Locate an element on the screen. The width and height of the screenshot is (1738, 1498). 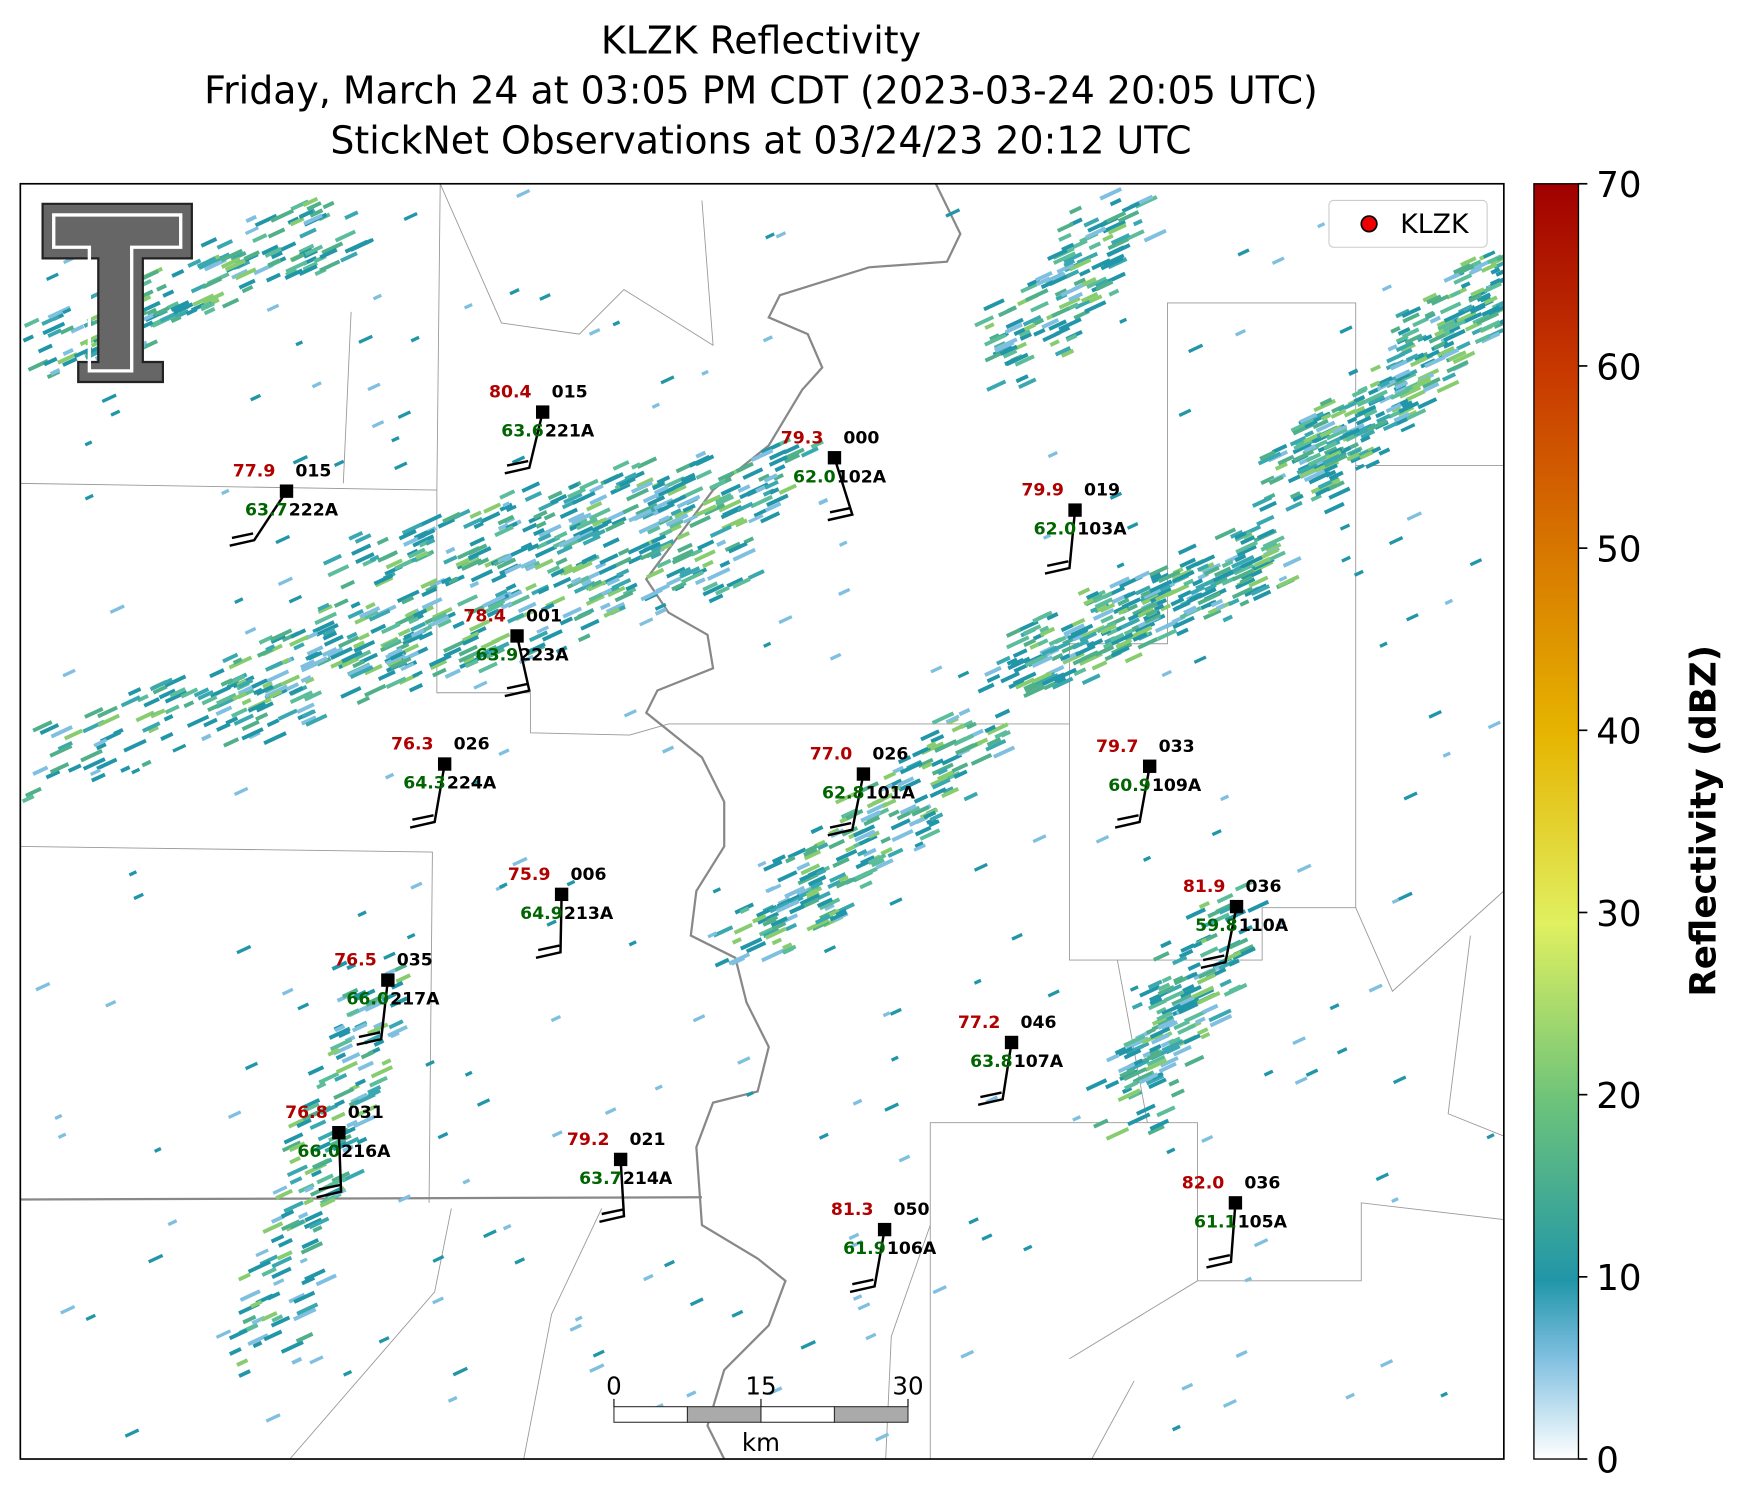
wind-direction: 046 is located at coordinates (1038, 1023).